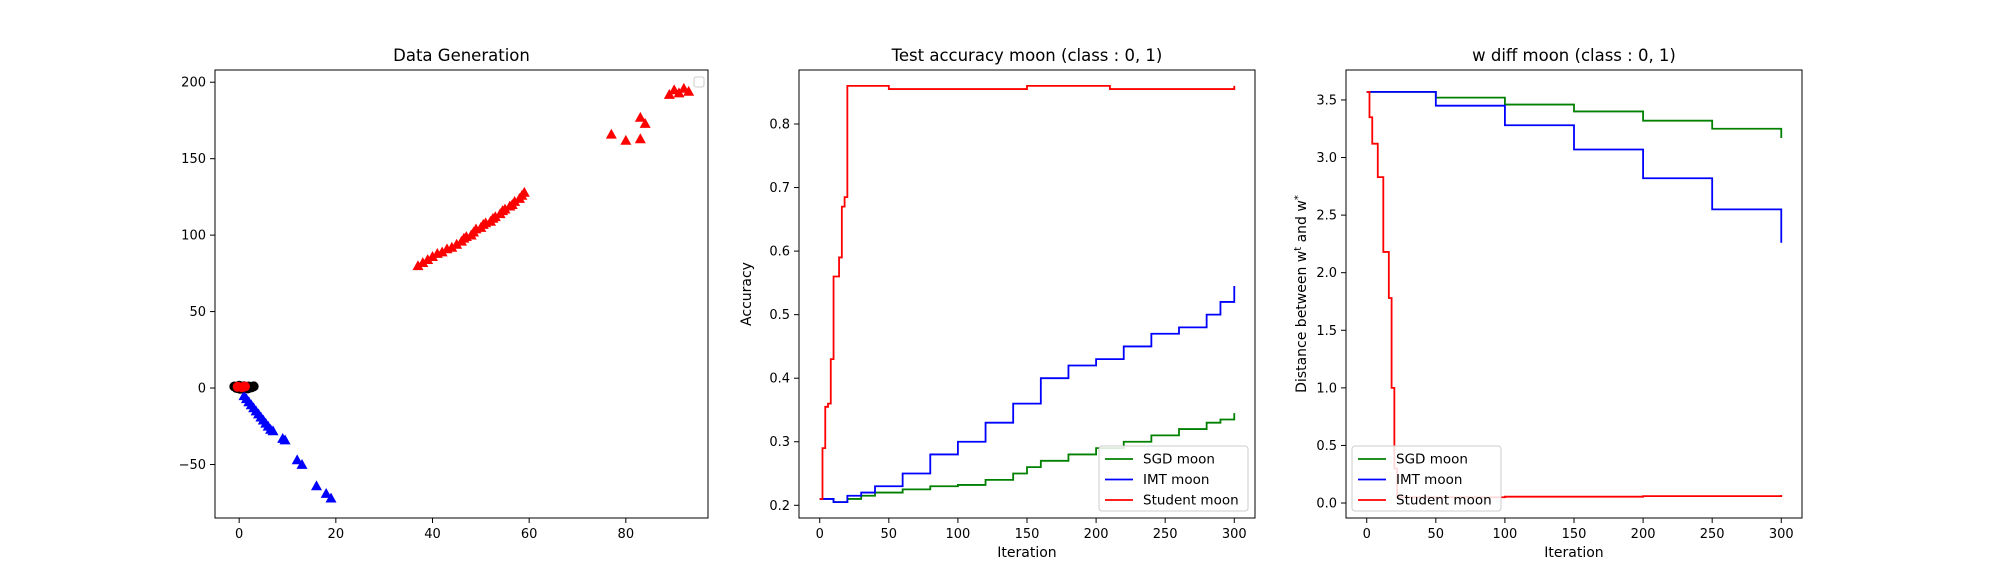  What do you see at coordinates (779, 252) in the screenshot?
I see `y-tick-label: 0.6` at bounding box center [779, 252].